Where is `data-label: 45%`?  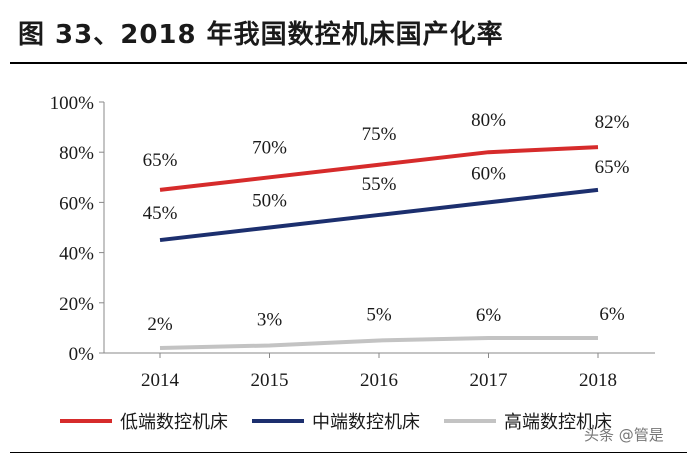 data-label: 45% is located at coordinates (160, 213).